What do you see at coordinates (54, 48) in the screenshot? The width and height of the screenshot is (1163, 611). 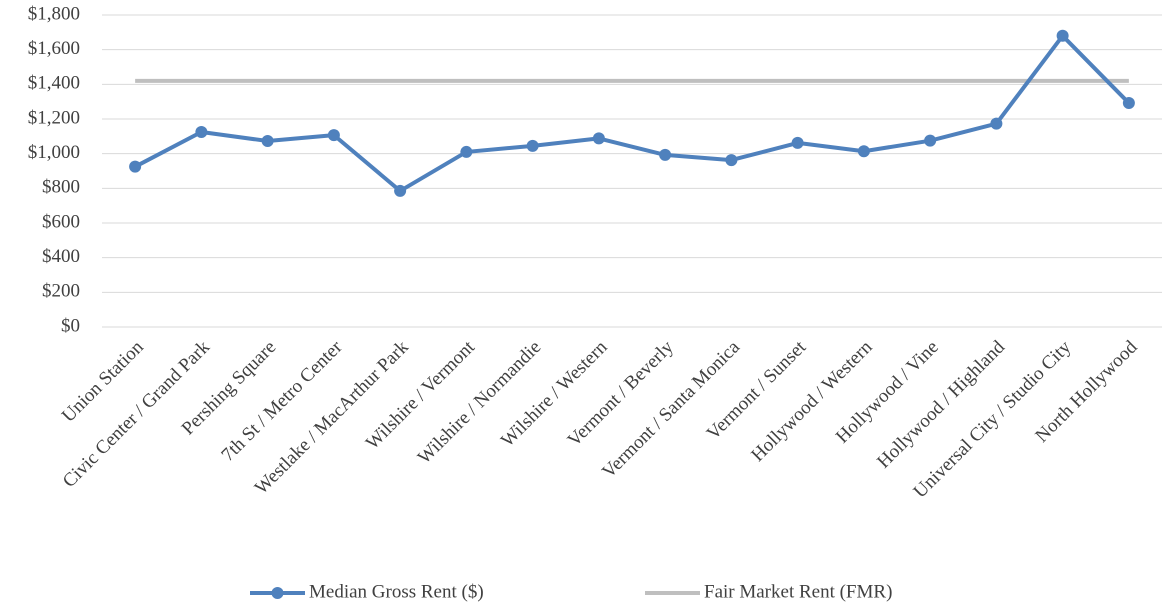 I see `y-tick-label: $1,600` at bounding box center [54, 48].